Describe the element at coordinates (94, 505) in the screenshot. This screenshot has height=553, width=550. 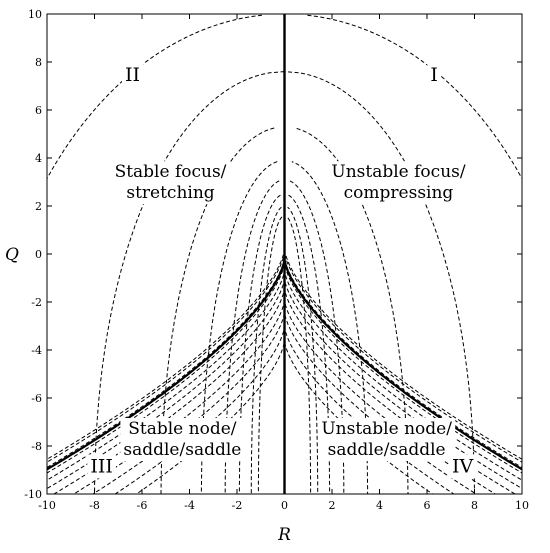
I see `x-tick-label: -8` at that location.